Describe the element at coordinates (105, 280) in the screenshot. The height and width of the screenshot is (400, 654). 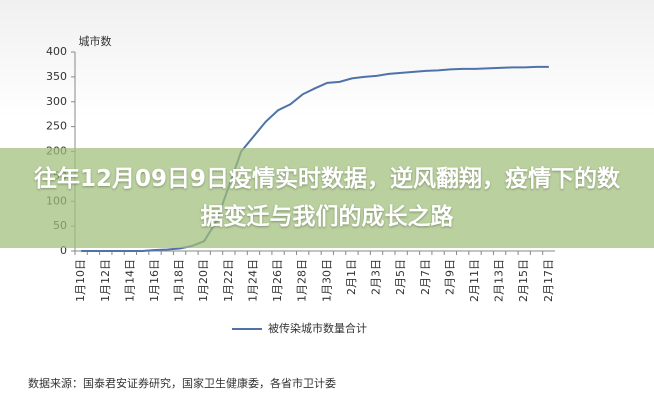
I see `x-tick-label: 1月12日` at that location.